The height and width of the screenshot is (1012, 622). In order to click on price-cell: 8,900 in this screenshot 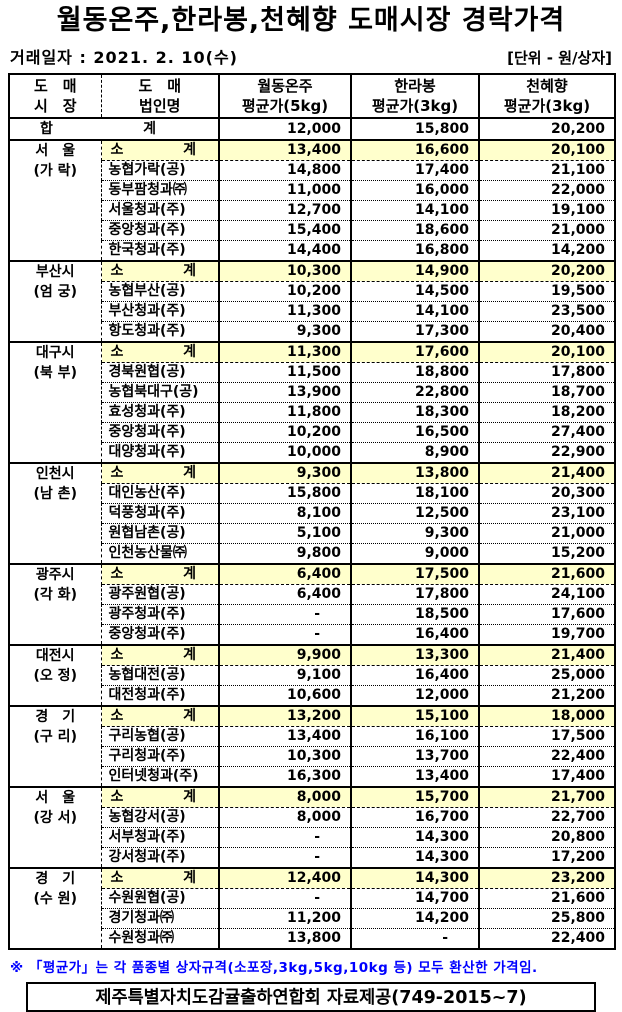, I will do `click(415, 453)`.